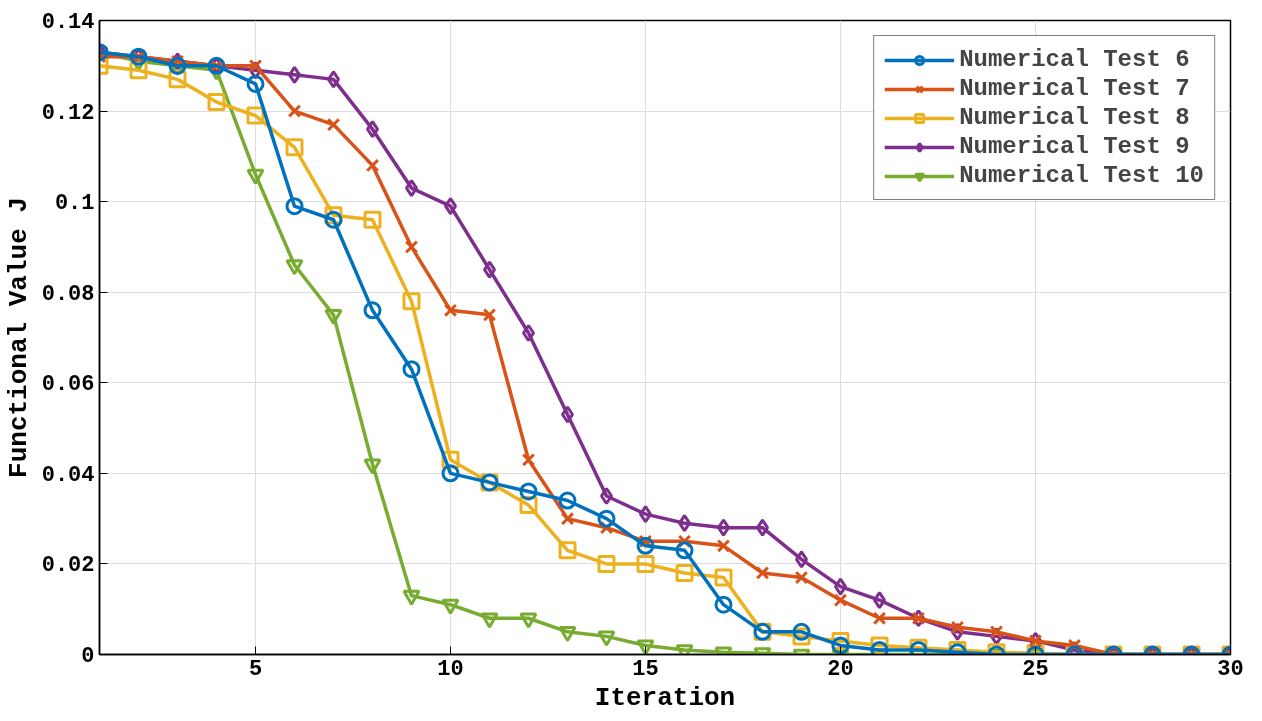 The height and width of the screenshot is (721, 1262). What do you see at coordinates (68, 475) in the screenshot?
I see `y-tick-label: 0.04` at bounding box center [68, 475].